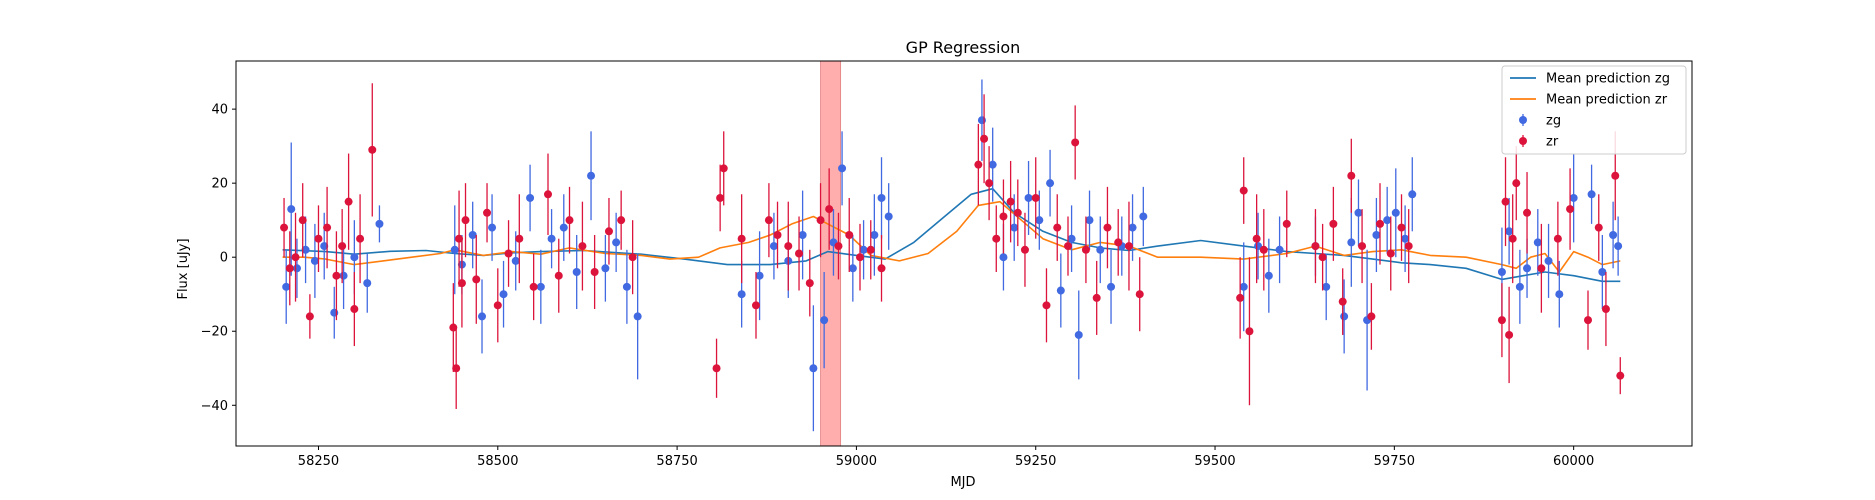 Image resolution: width=1875 pixels, height=500 pixels. What do you see at coordinates (318, 461) in the screenshot?
I see `x-tick-label: 58250` at bounding box center [318, 461].